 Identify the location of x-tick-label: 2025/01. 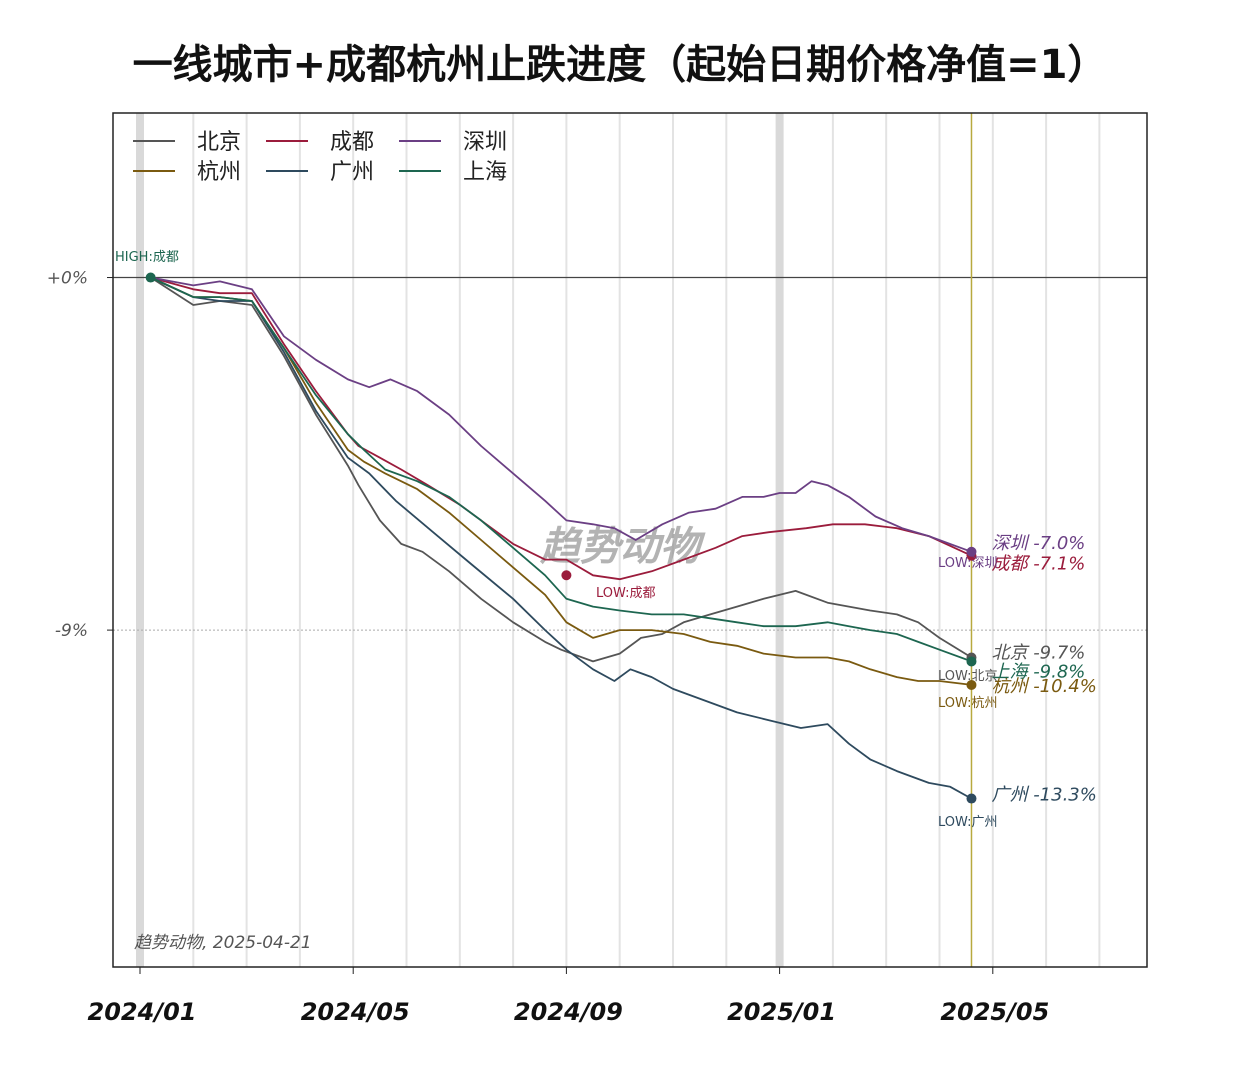
(781, 1012).